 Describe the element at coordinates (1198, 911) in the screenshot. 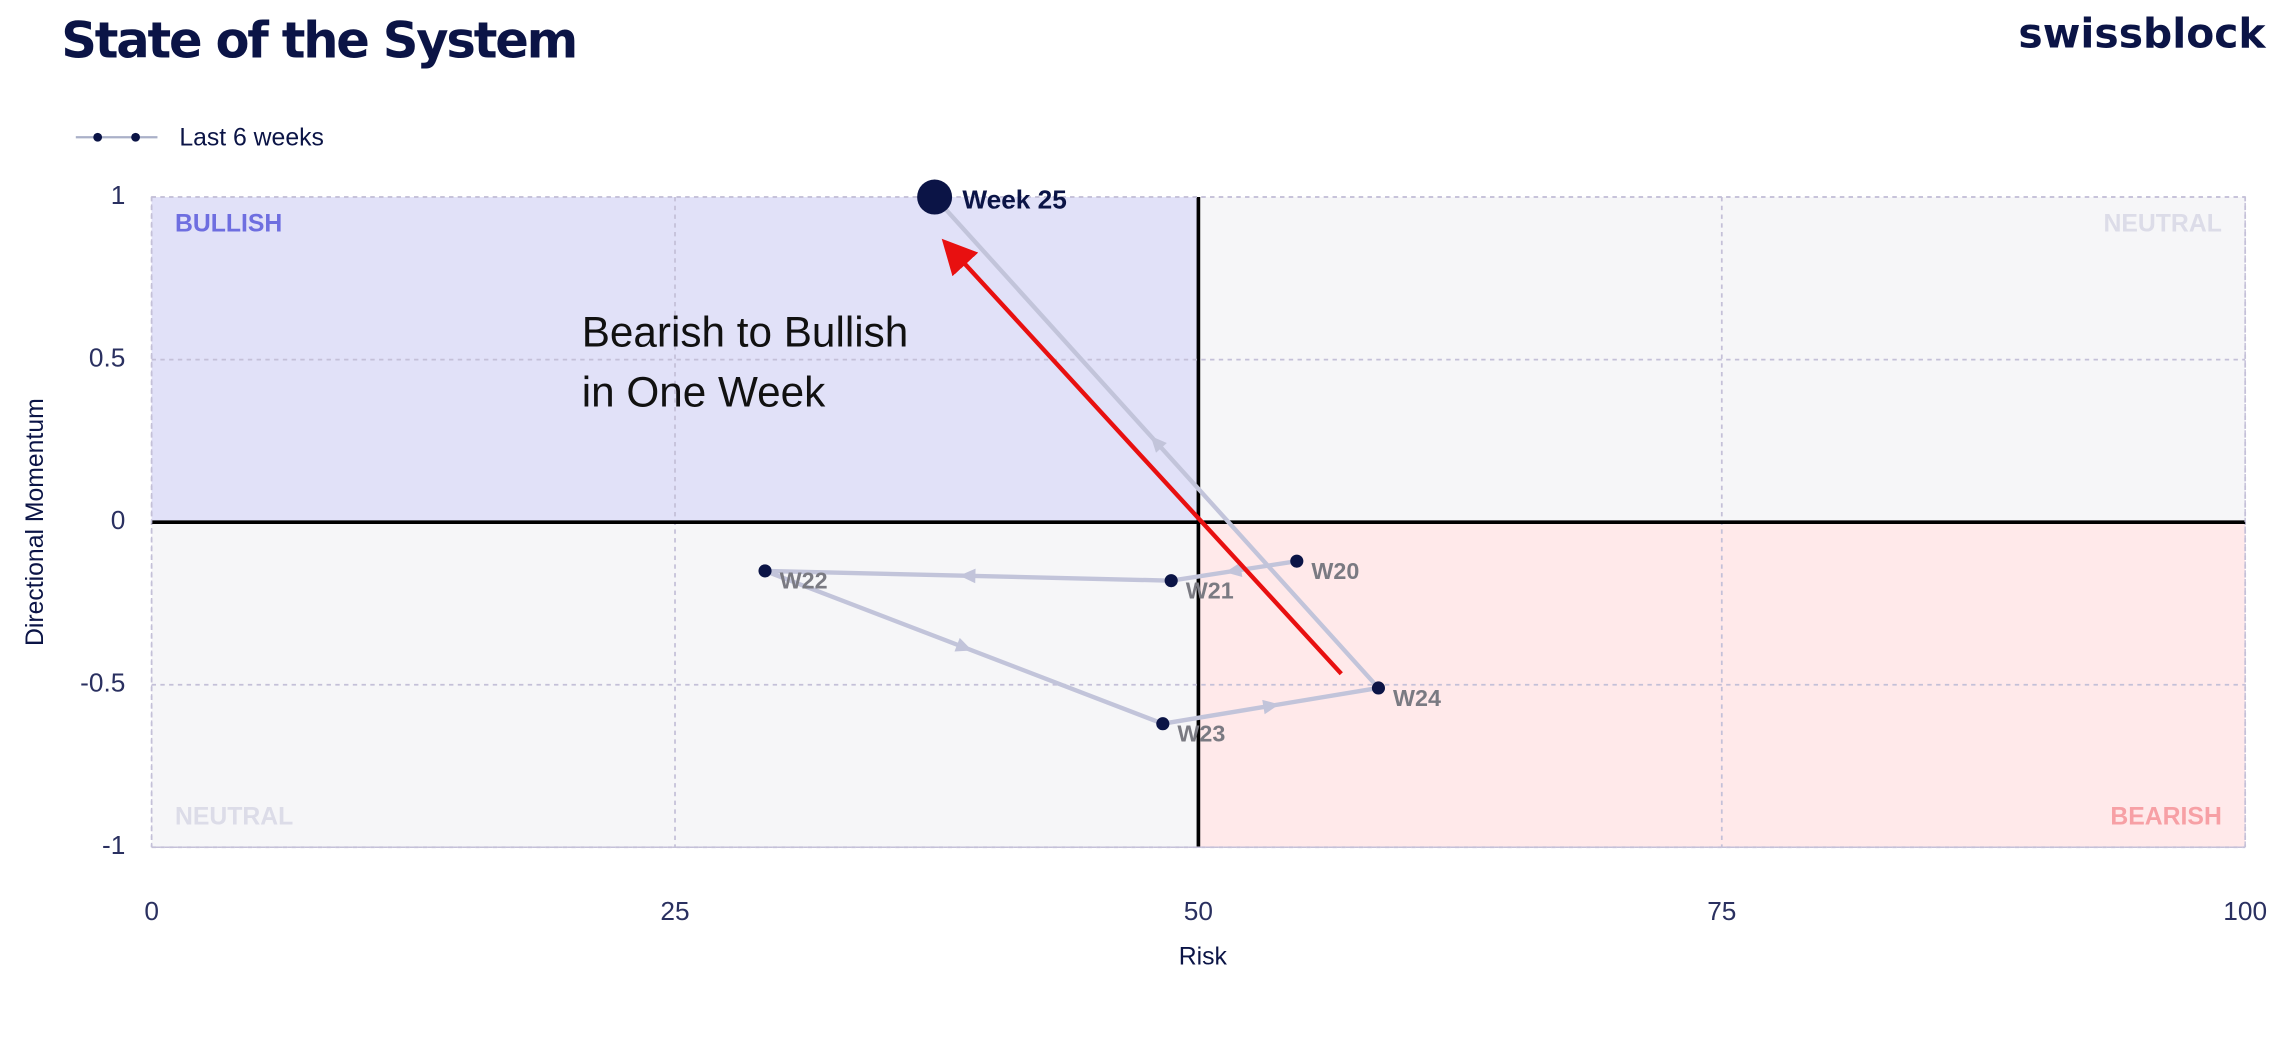

I see `x-tick-label: 50` at that location.